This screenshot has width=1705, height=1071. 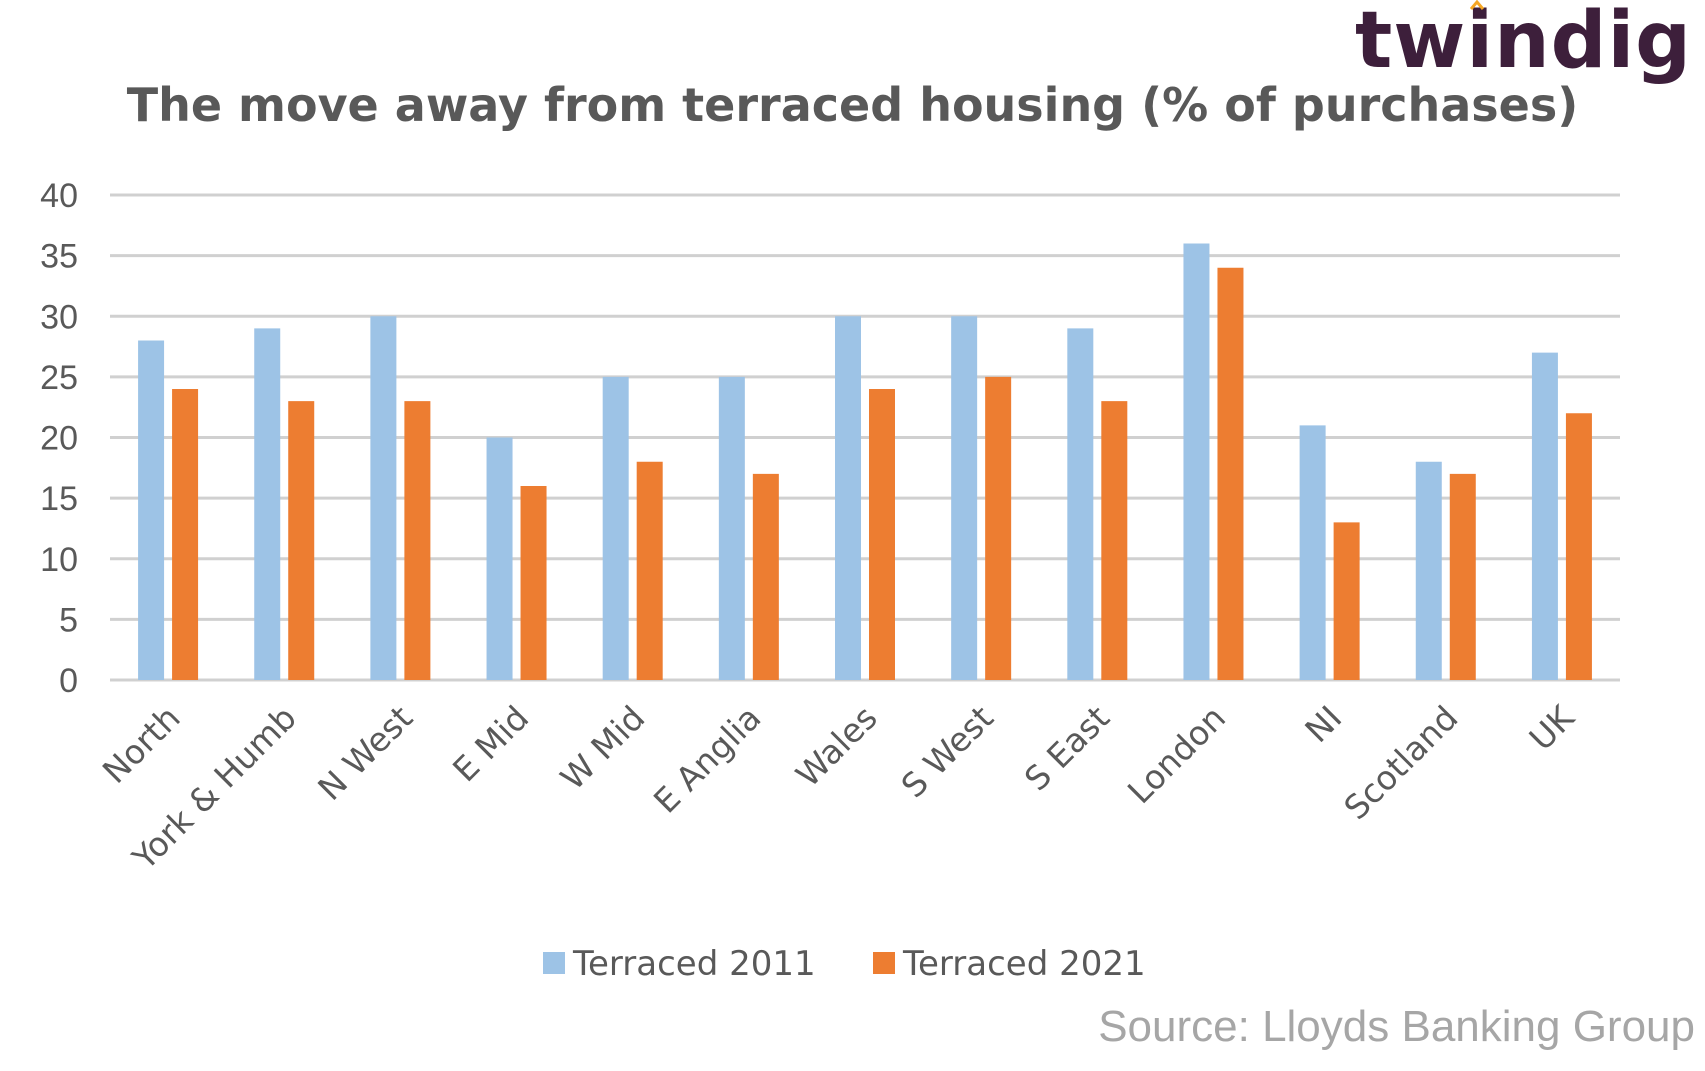 What do you see at coordinates (1400, 762) in the screenshot?
I see `x-tick-label: Scotland` at bounding box center [1400, 762].